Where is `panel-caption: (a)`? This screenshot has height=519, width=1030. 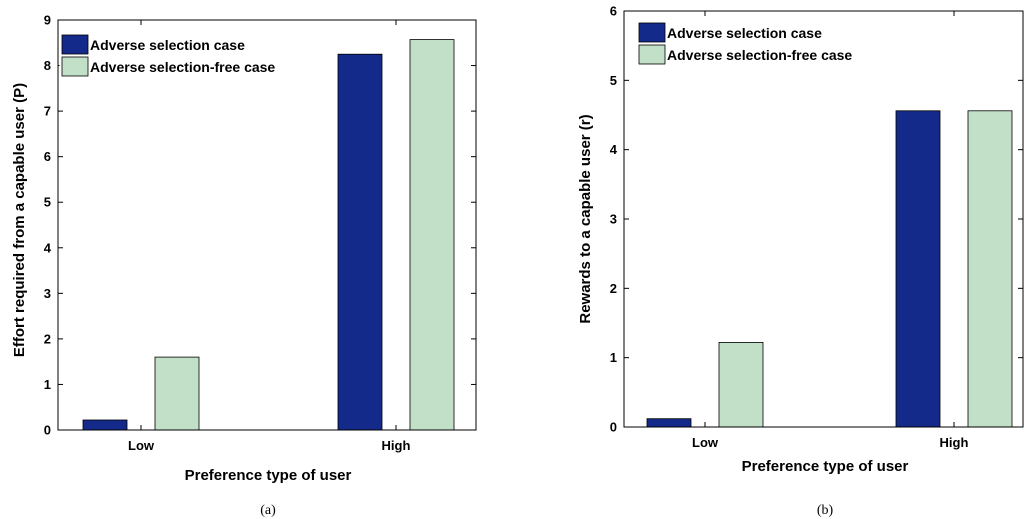
panel-caption: (a) is located at coordinates (268, 510).